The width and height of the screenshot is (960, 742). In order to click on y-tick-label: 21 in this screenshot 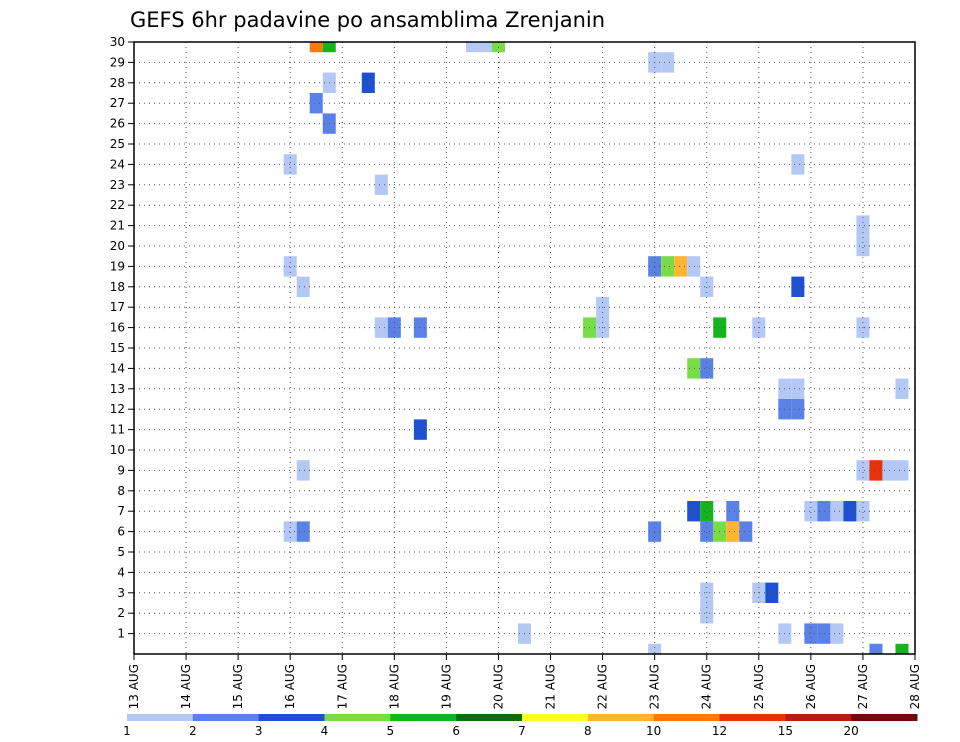, I will do `click(117, 226)`.